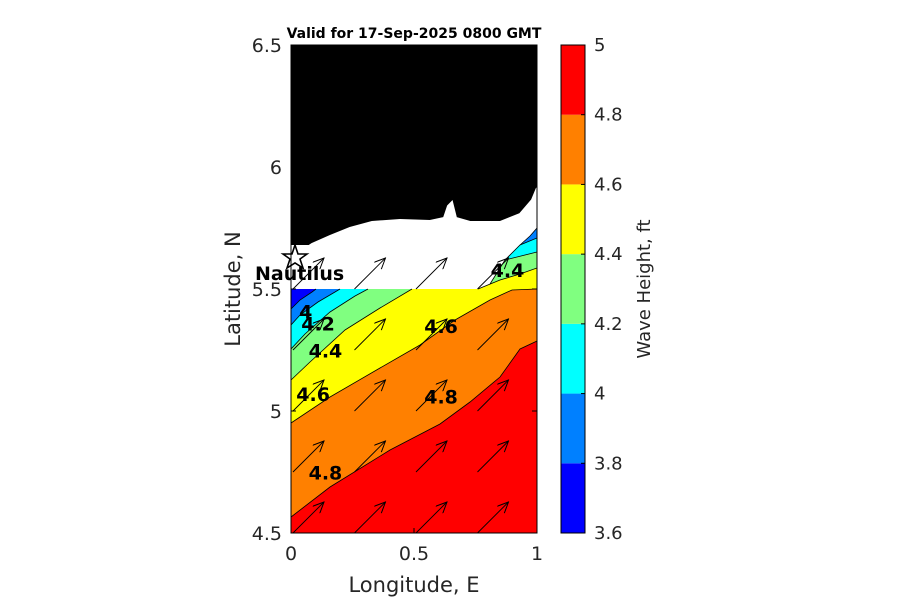 Image resolution: width=900 pixels, height=600 pixels. I want to click on land-mask, so click(414, 145).